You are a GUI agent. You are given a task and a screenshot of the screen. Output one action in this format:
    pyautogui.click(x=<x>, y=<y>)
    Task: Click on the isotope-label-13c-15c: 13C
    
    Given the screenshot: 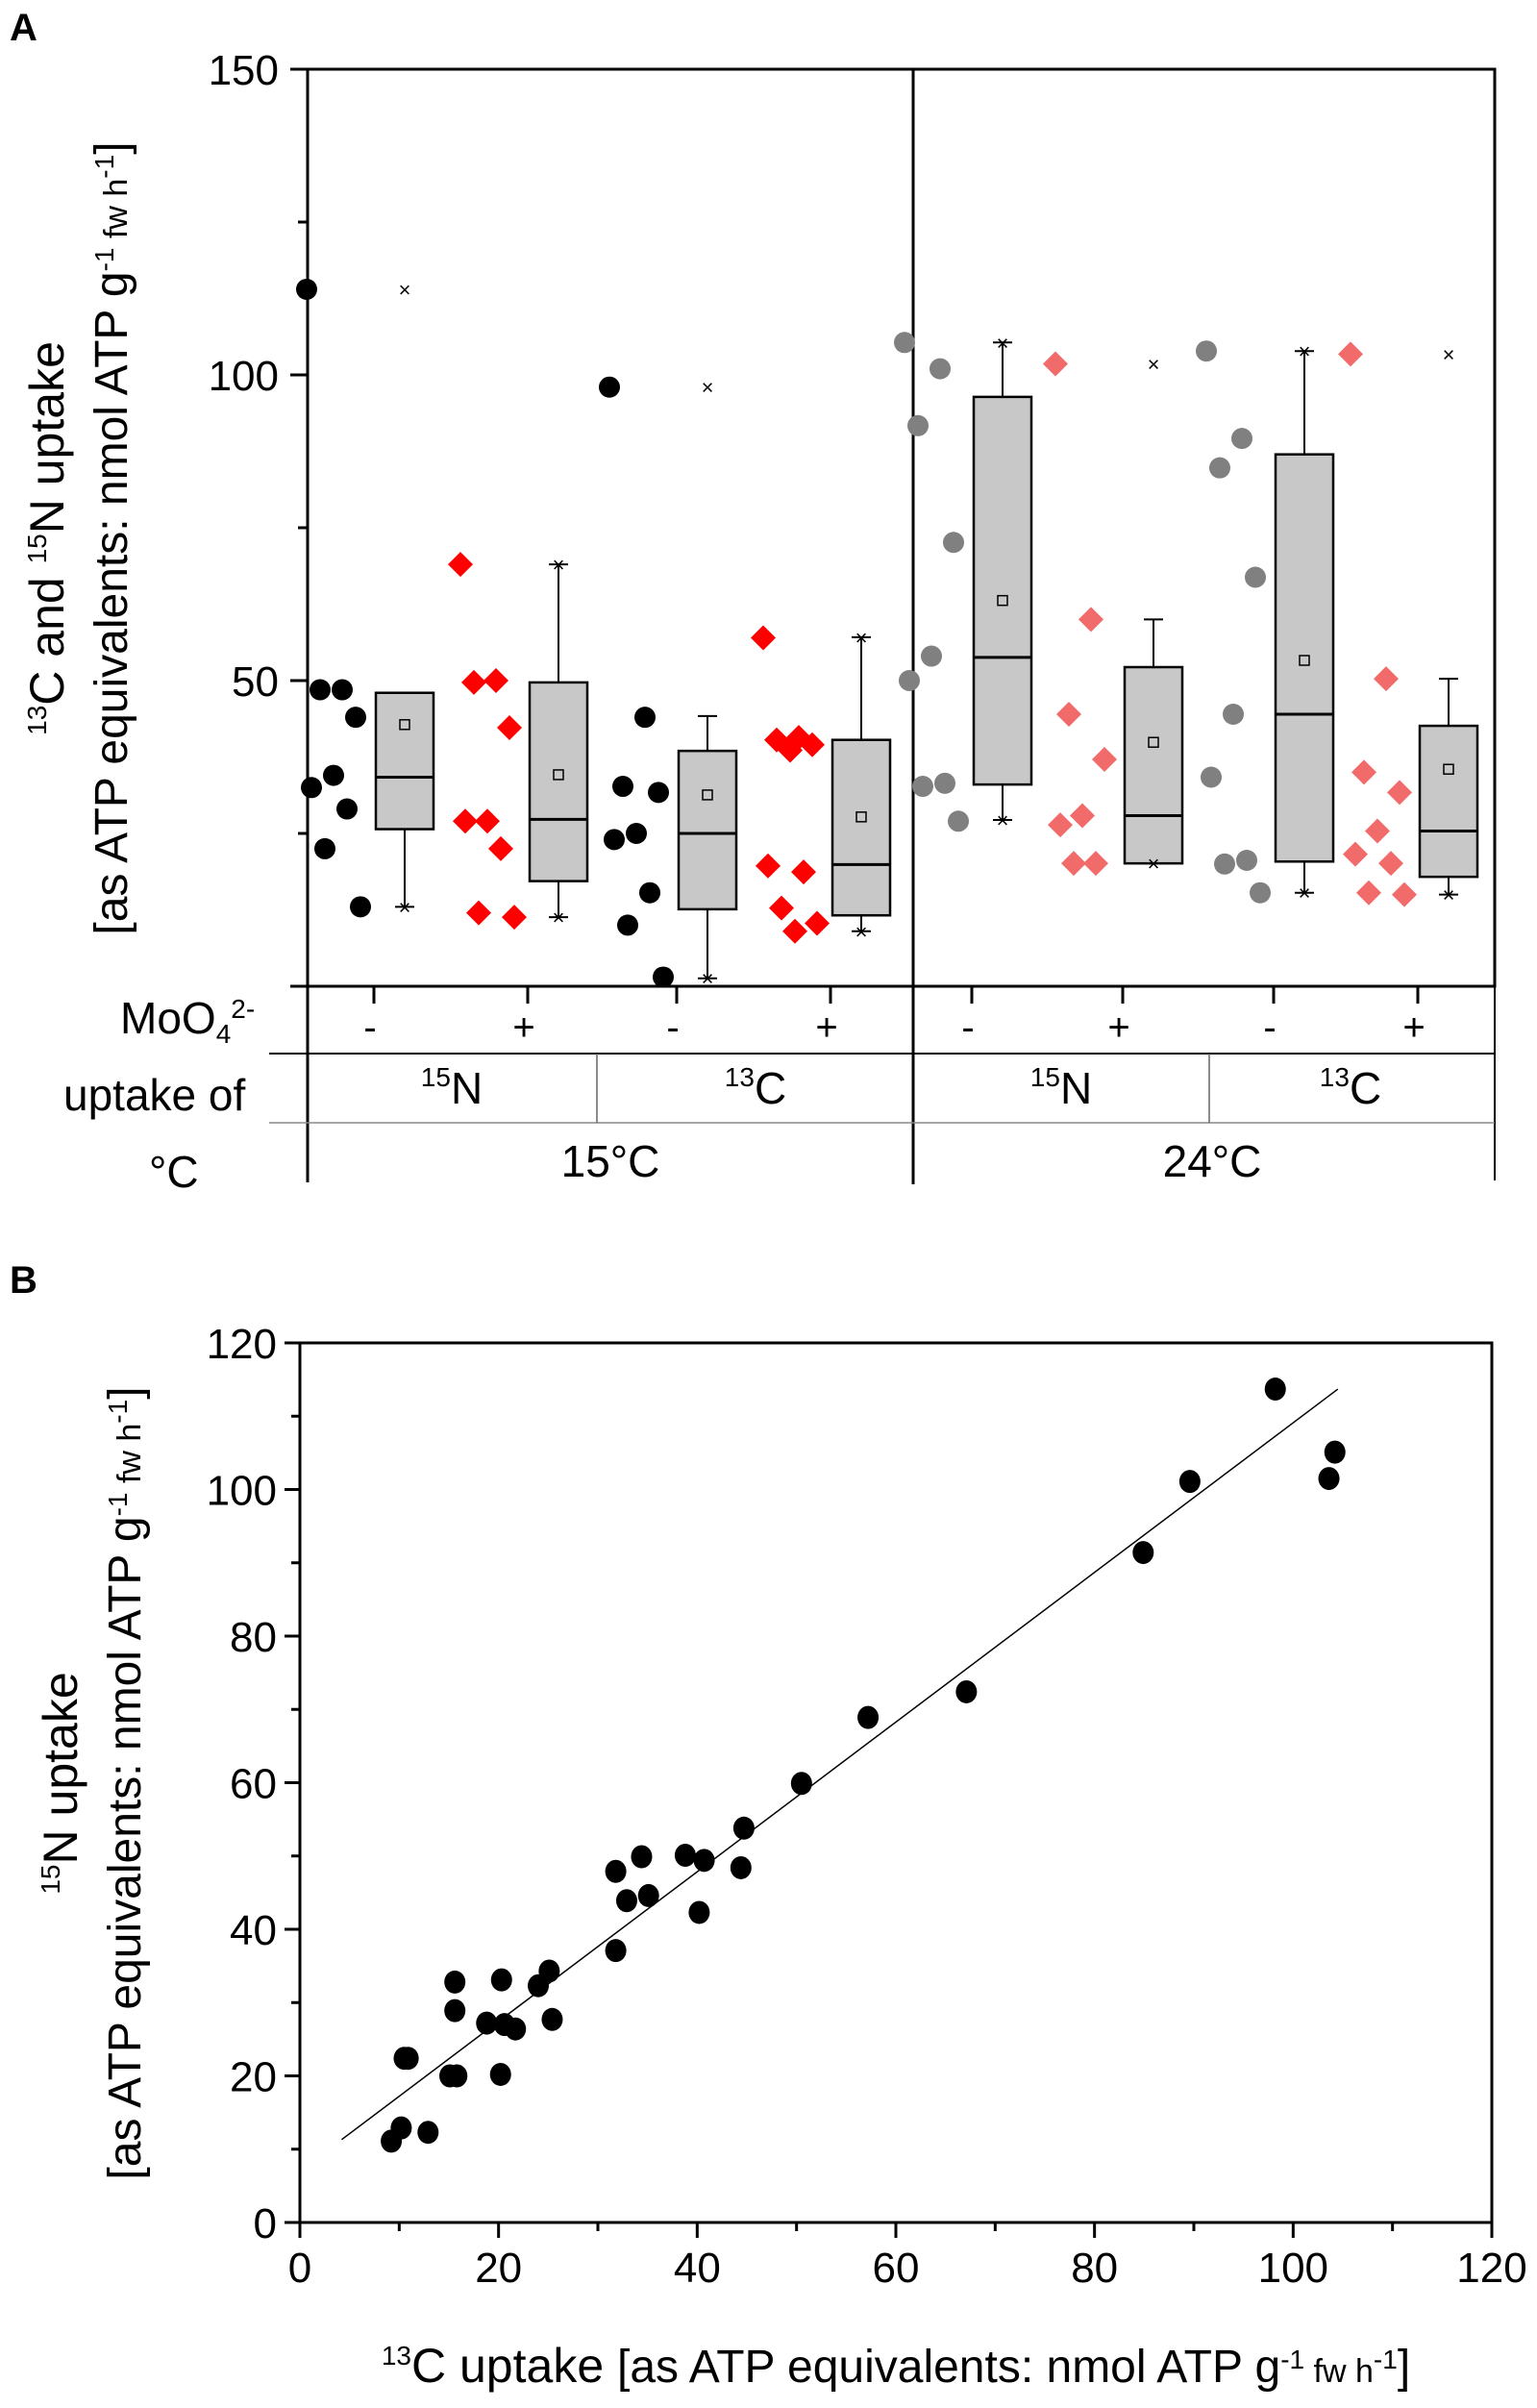 What is the action you would take?
    pyautogui.click(x=755, y=1087)
    